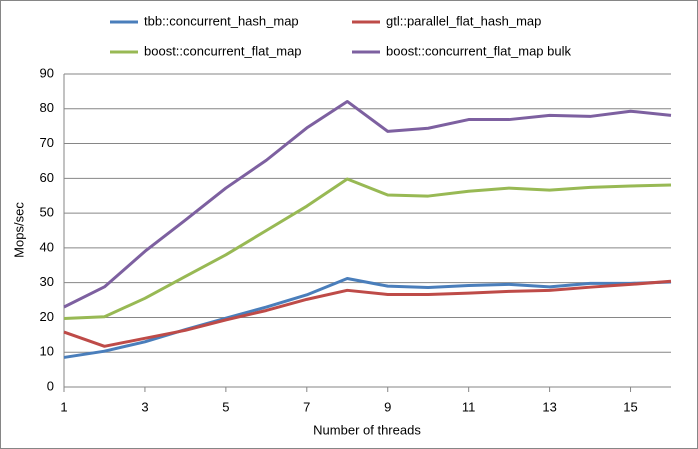 This screenshot has height=449, width=698. I want to click on x-tick-label: 3, so click(144, 406).